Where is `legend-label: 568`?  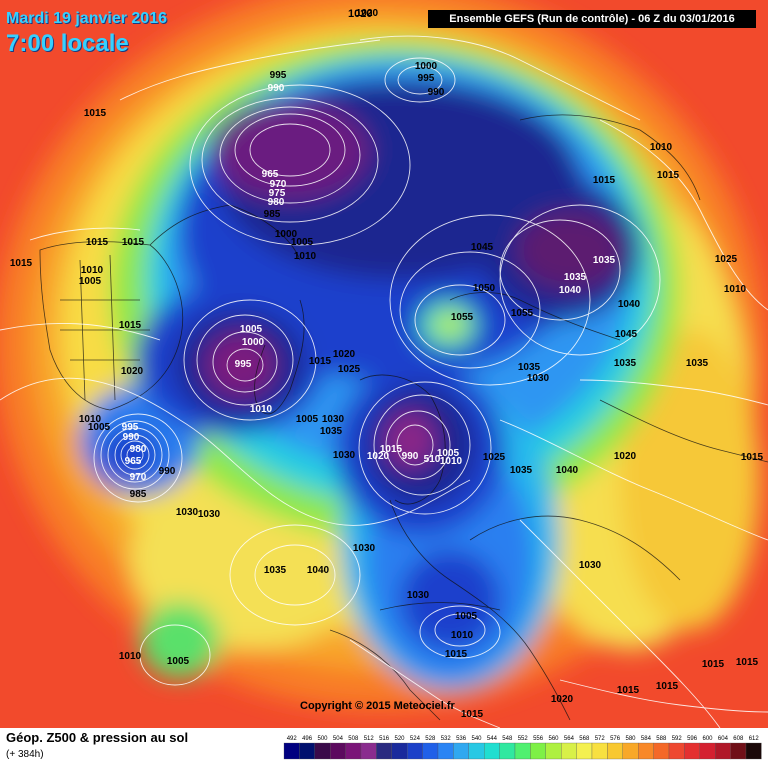 legend-label: 568 is located at coordinates (584, 739).